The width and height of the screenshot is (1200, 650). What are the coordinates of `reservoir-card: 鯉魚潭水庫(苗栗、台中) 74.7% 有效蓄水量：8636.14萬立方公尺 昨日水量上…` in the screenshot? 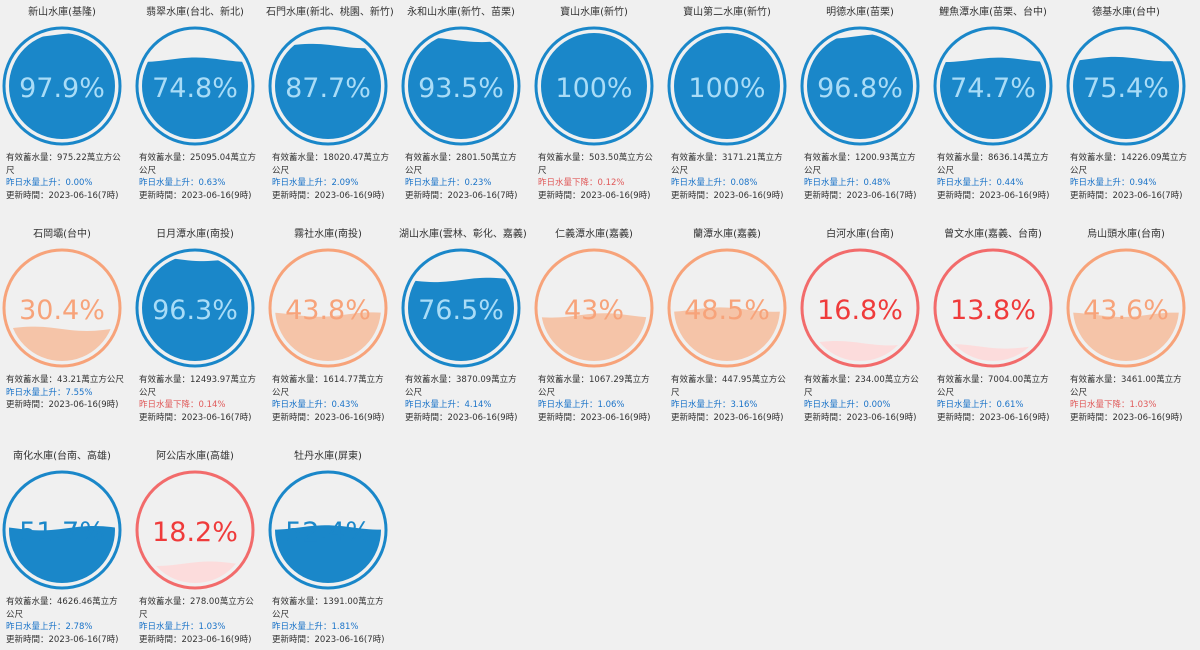 It's located at (993, 104).